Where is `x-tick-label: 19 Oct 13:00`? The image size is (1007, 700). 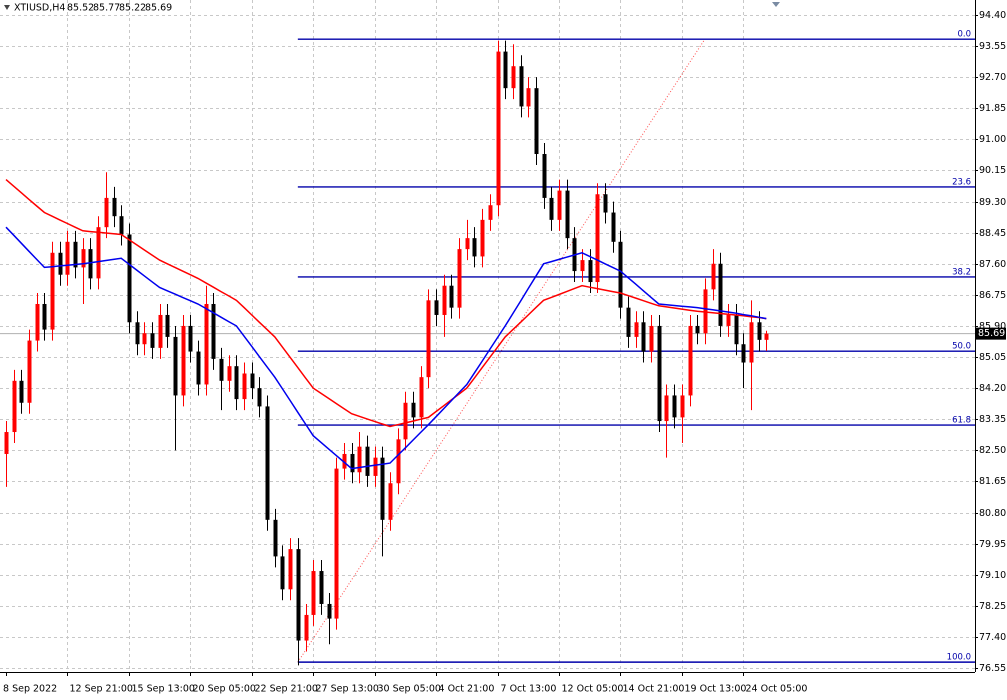
x-tick-label: 19 Oct 13:00 is located at coordinates (716, 689).